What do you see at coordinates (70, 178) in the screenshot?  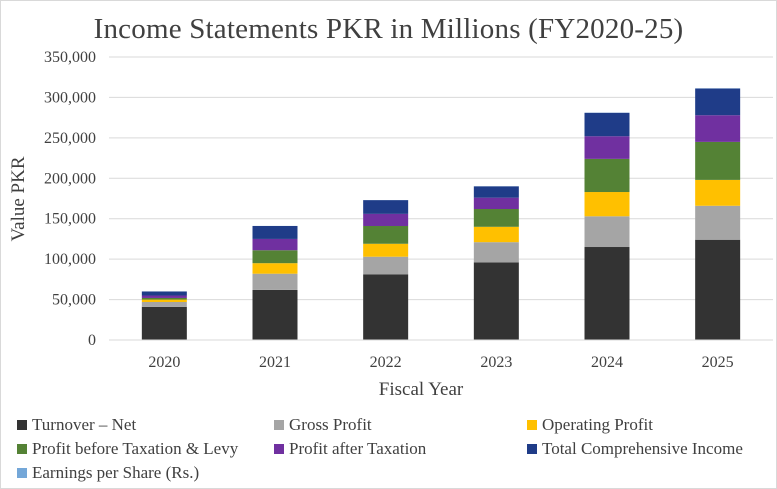 I see `y-tick-label: 200,000` at bounding box center [70, 178].